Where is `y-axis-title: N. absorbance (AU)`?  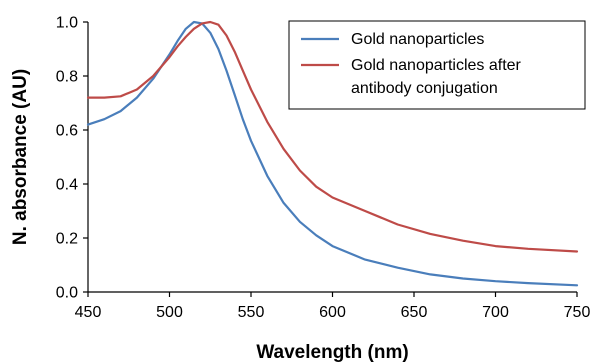 y-axis-title: N. absorbance (AU) is located at coordinates (20, 157).